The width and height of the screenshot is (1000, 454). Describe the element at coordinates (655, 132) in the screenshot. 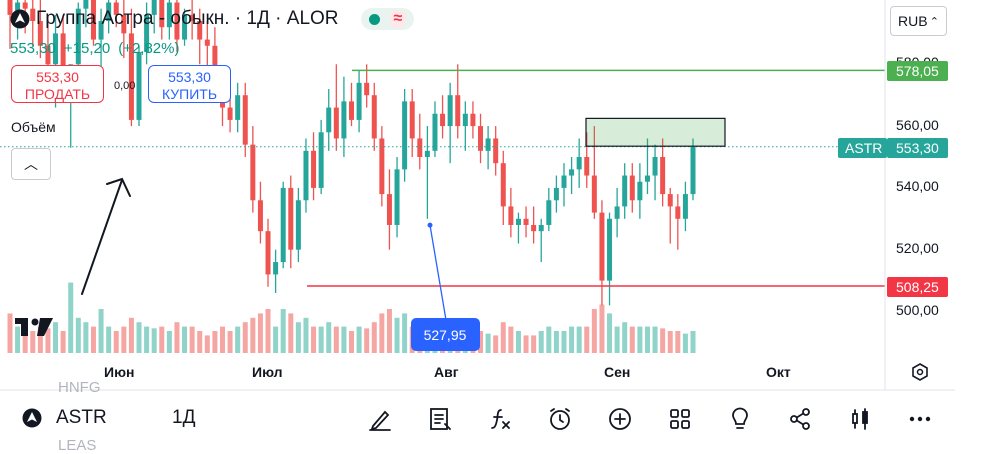

I see `highlight-rectangle` at that location.